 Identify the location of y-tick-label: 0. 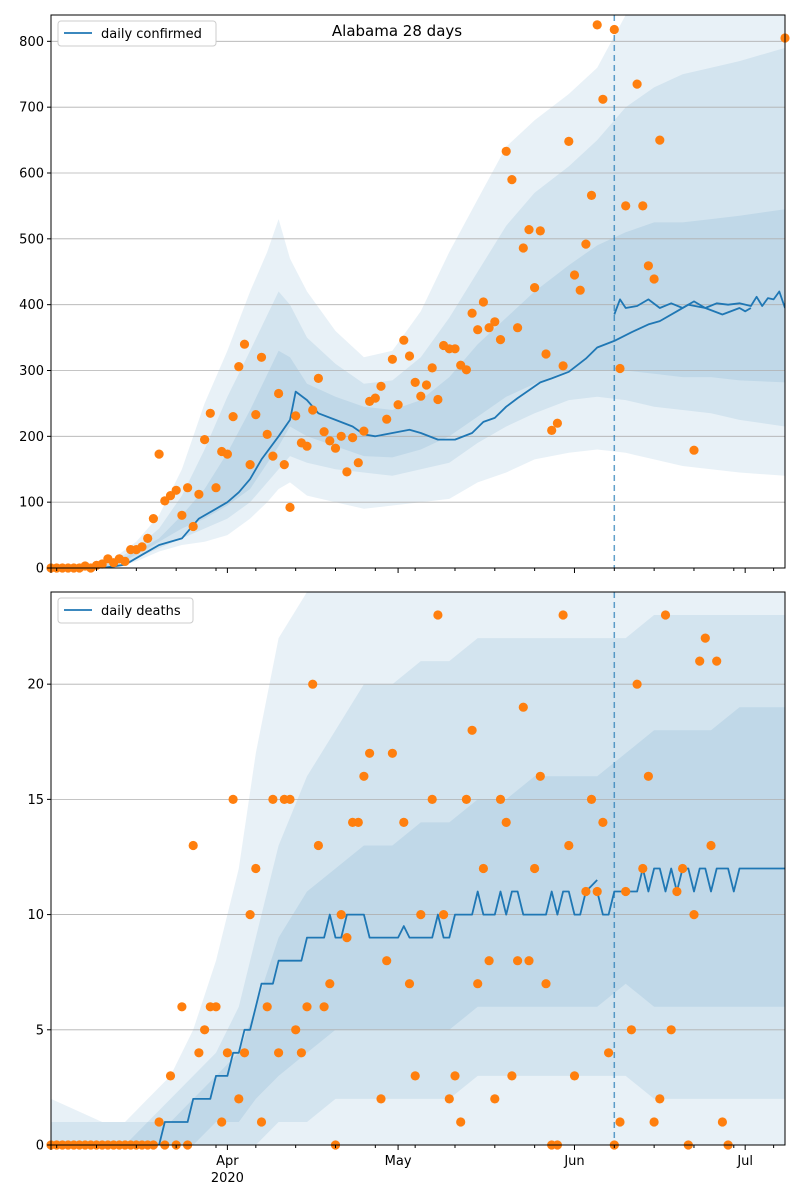
(40, 569).